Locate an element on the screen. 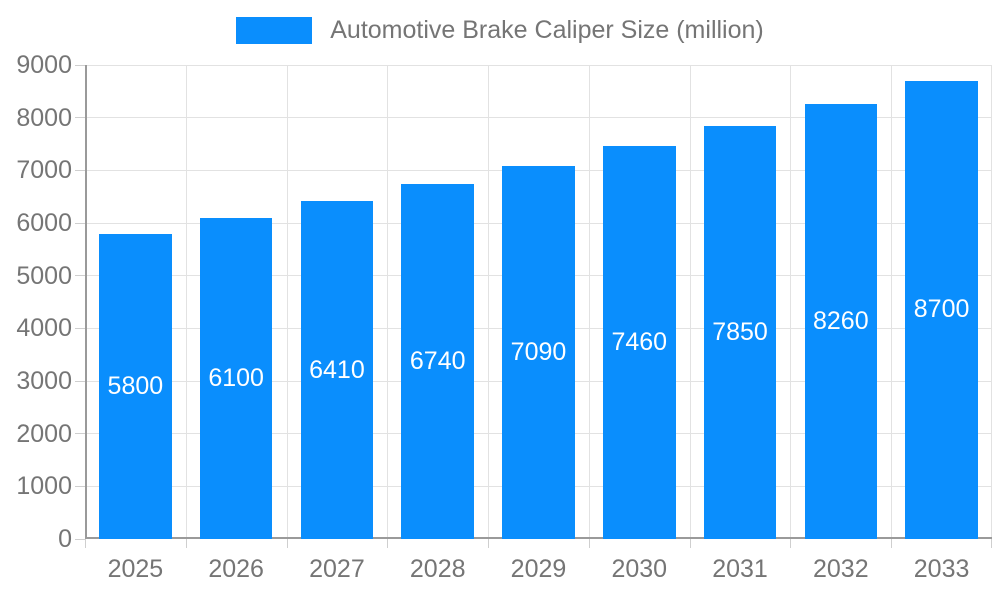 This screenshot has width=1000, height=600. y-axis-tick-label: 7000 is located at coordinates (44, 170).